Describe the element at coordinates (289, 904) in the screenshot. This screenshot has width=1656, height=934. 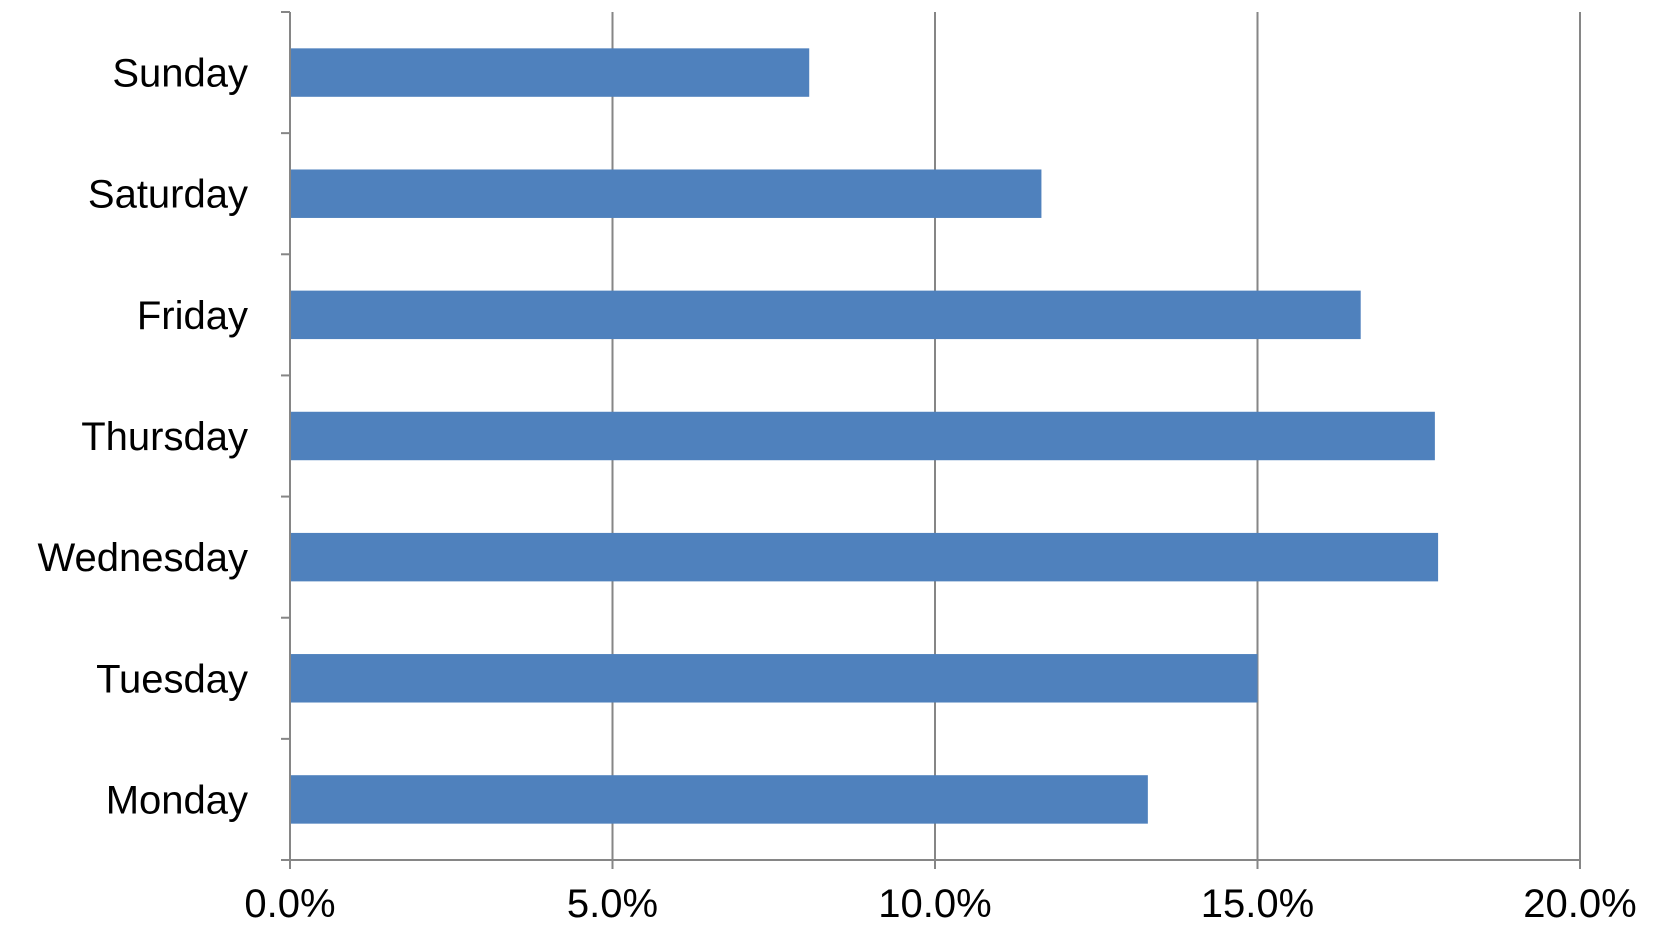
I see `x-tick-label: 0.0%` at that location.